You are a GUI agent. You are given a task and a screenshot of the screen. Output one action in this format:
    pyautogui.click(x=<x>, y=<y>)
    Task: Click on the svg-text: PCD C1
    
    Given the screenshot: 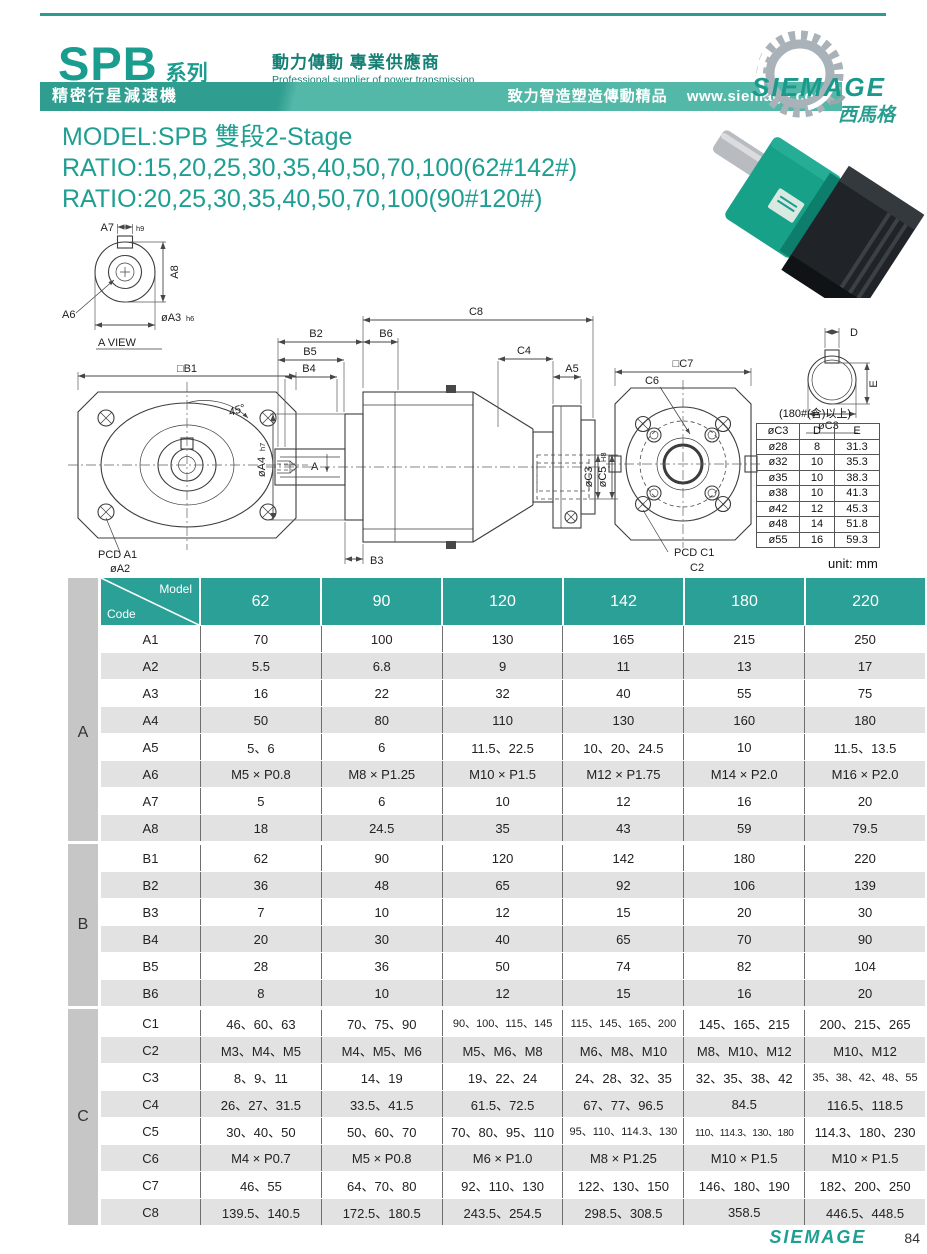 What is the action you would take?
    pyautogui.click(x=694, y=553)
    